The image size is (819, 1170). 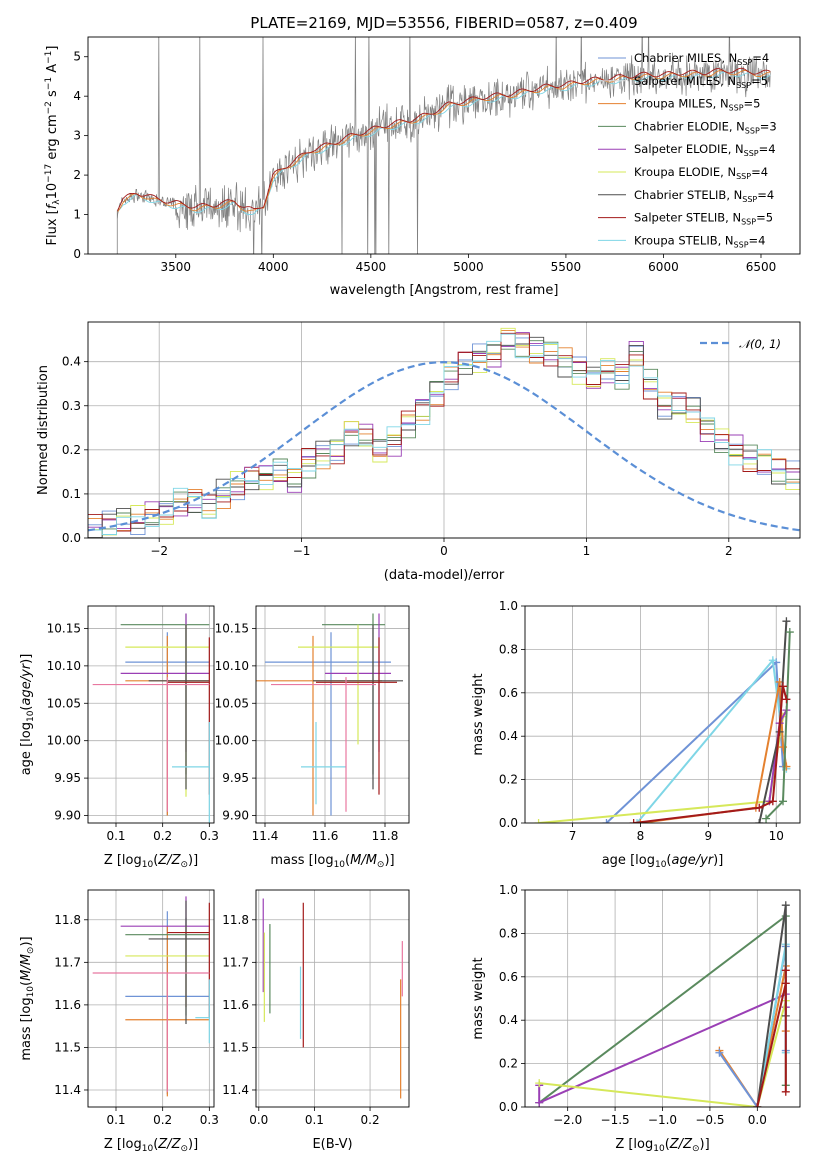 I want to click on label-part: s, so click(x=52, y=95).